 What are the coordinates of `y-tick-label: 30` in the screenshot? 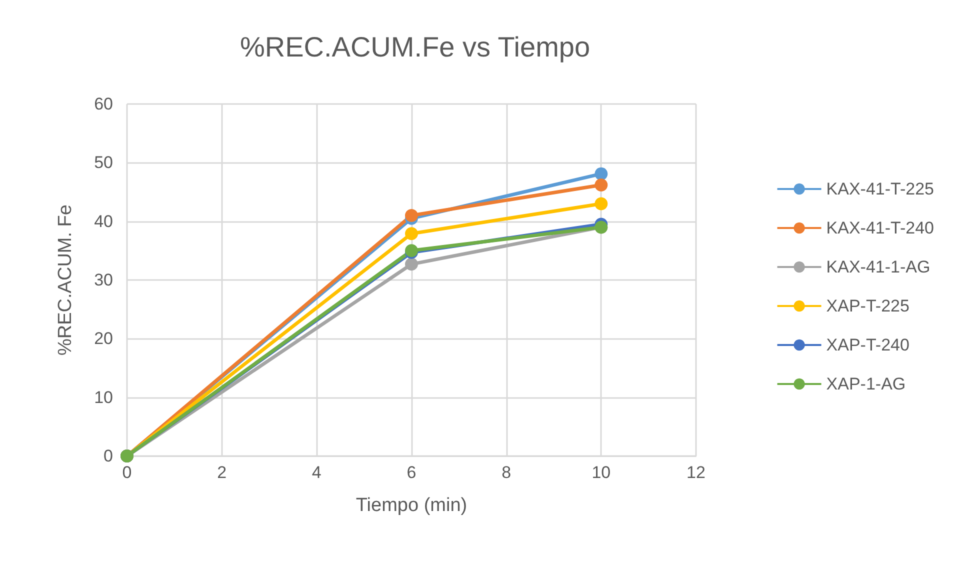 It's located at (103, 280).